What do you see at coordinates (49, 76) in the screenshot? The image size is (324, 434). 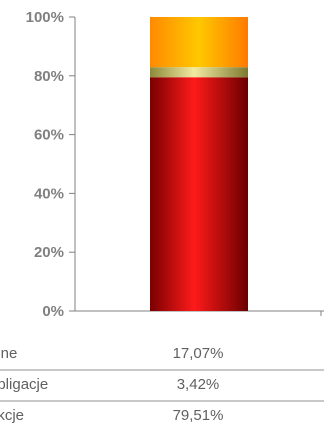 I see `y-tick-label: 80%` at bounding box center [49, 76].